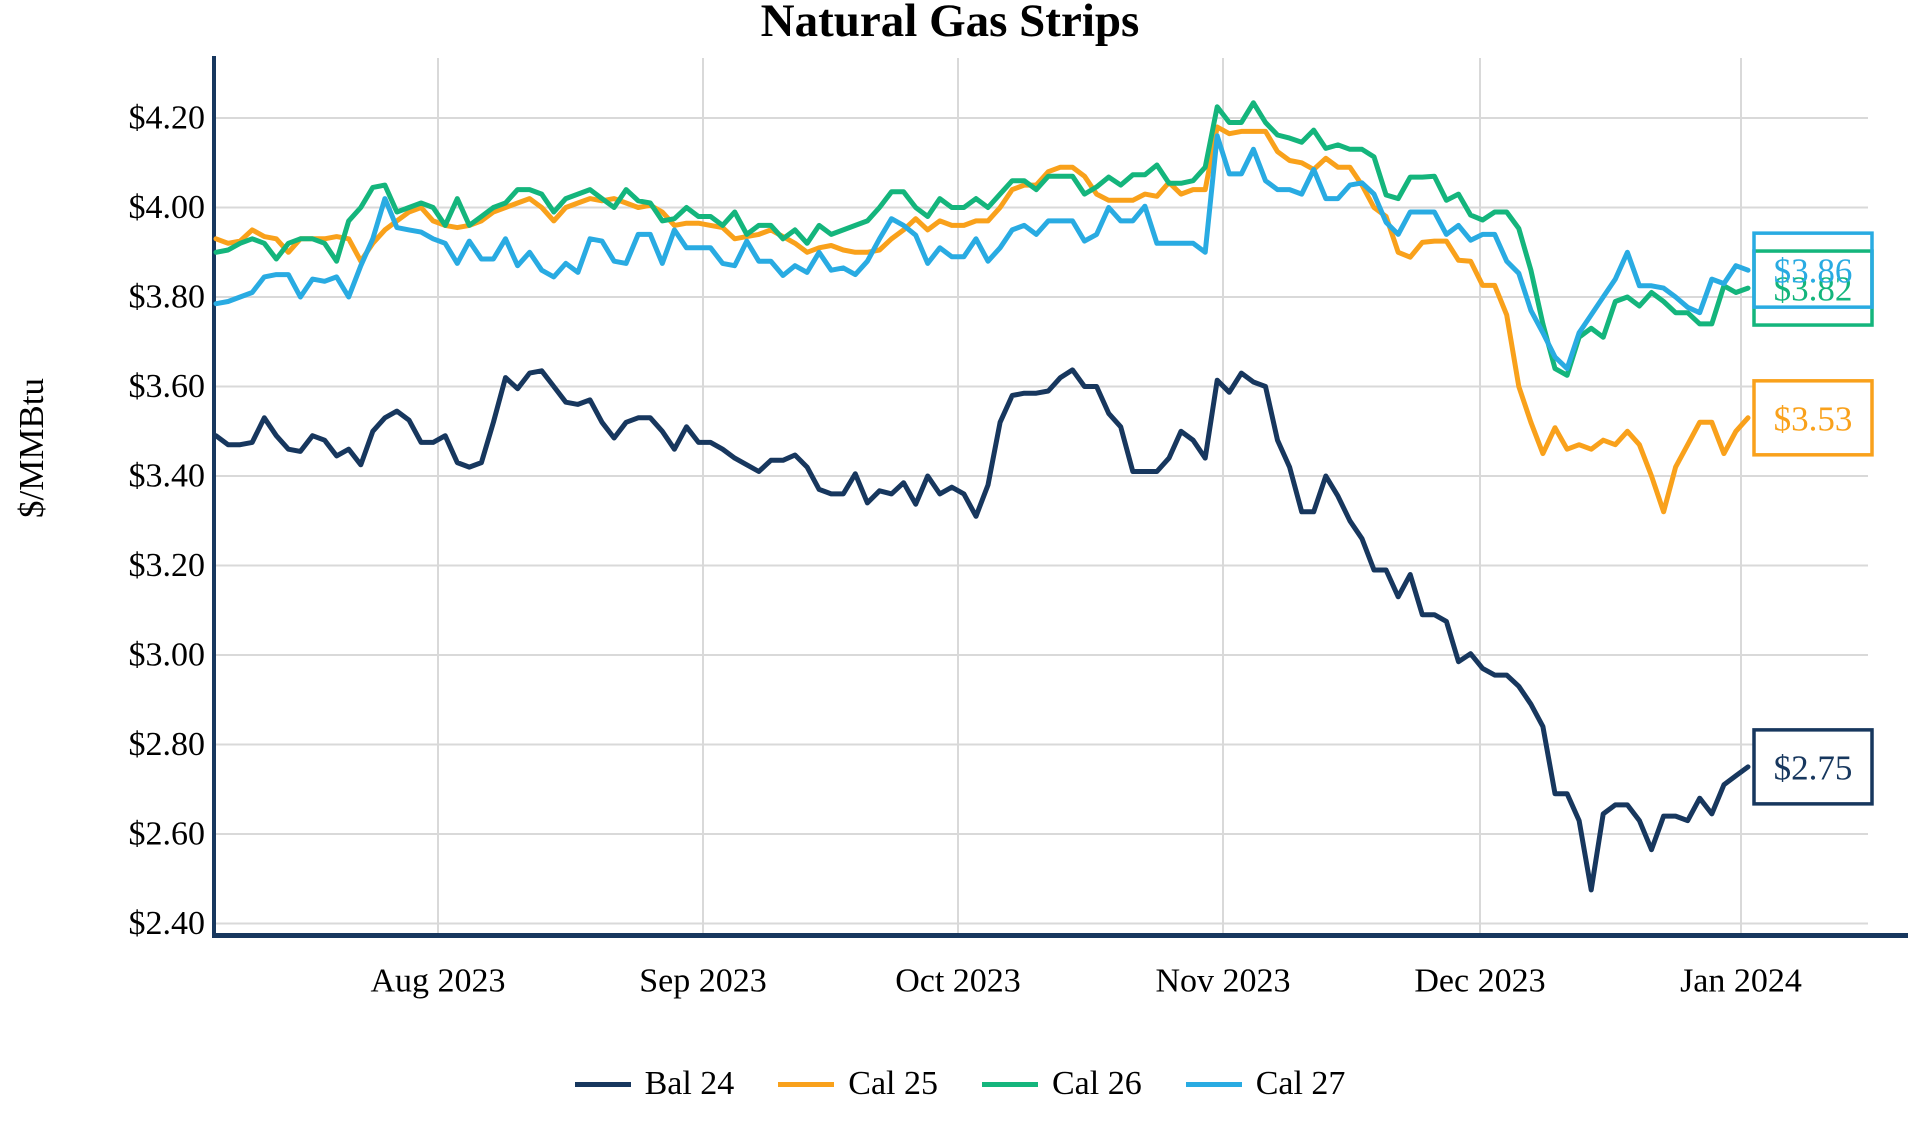 This screenshot has width=1920, height=1128. I want to click on y-tick-label: $4.00, so click(167, 207).